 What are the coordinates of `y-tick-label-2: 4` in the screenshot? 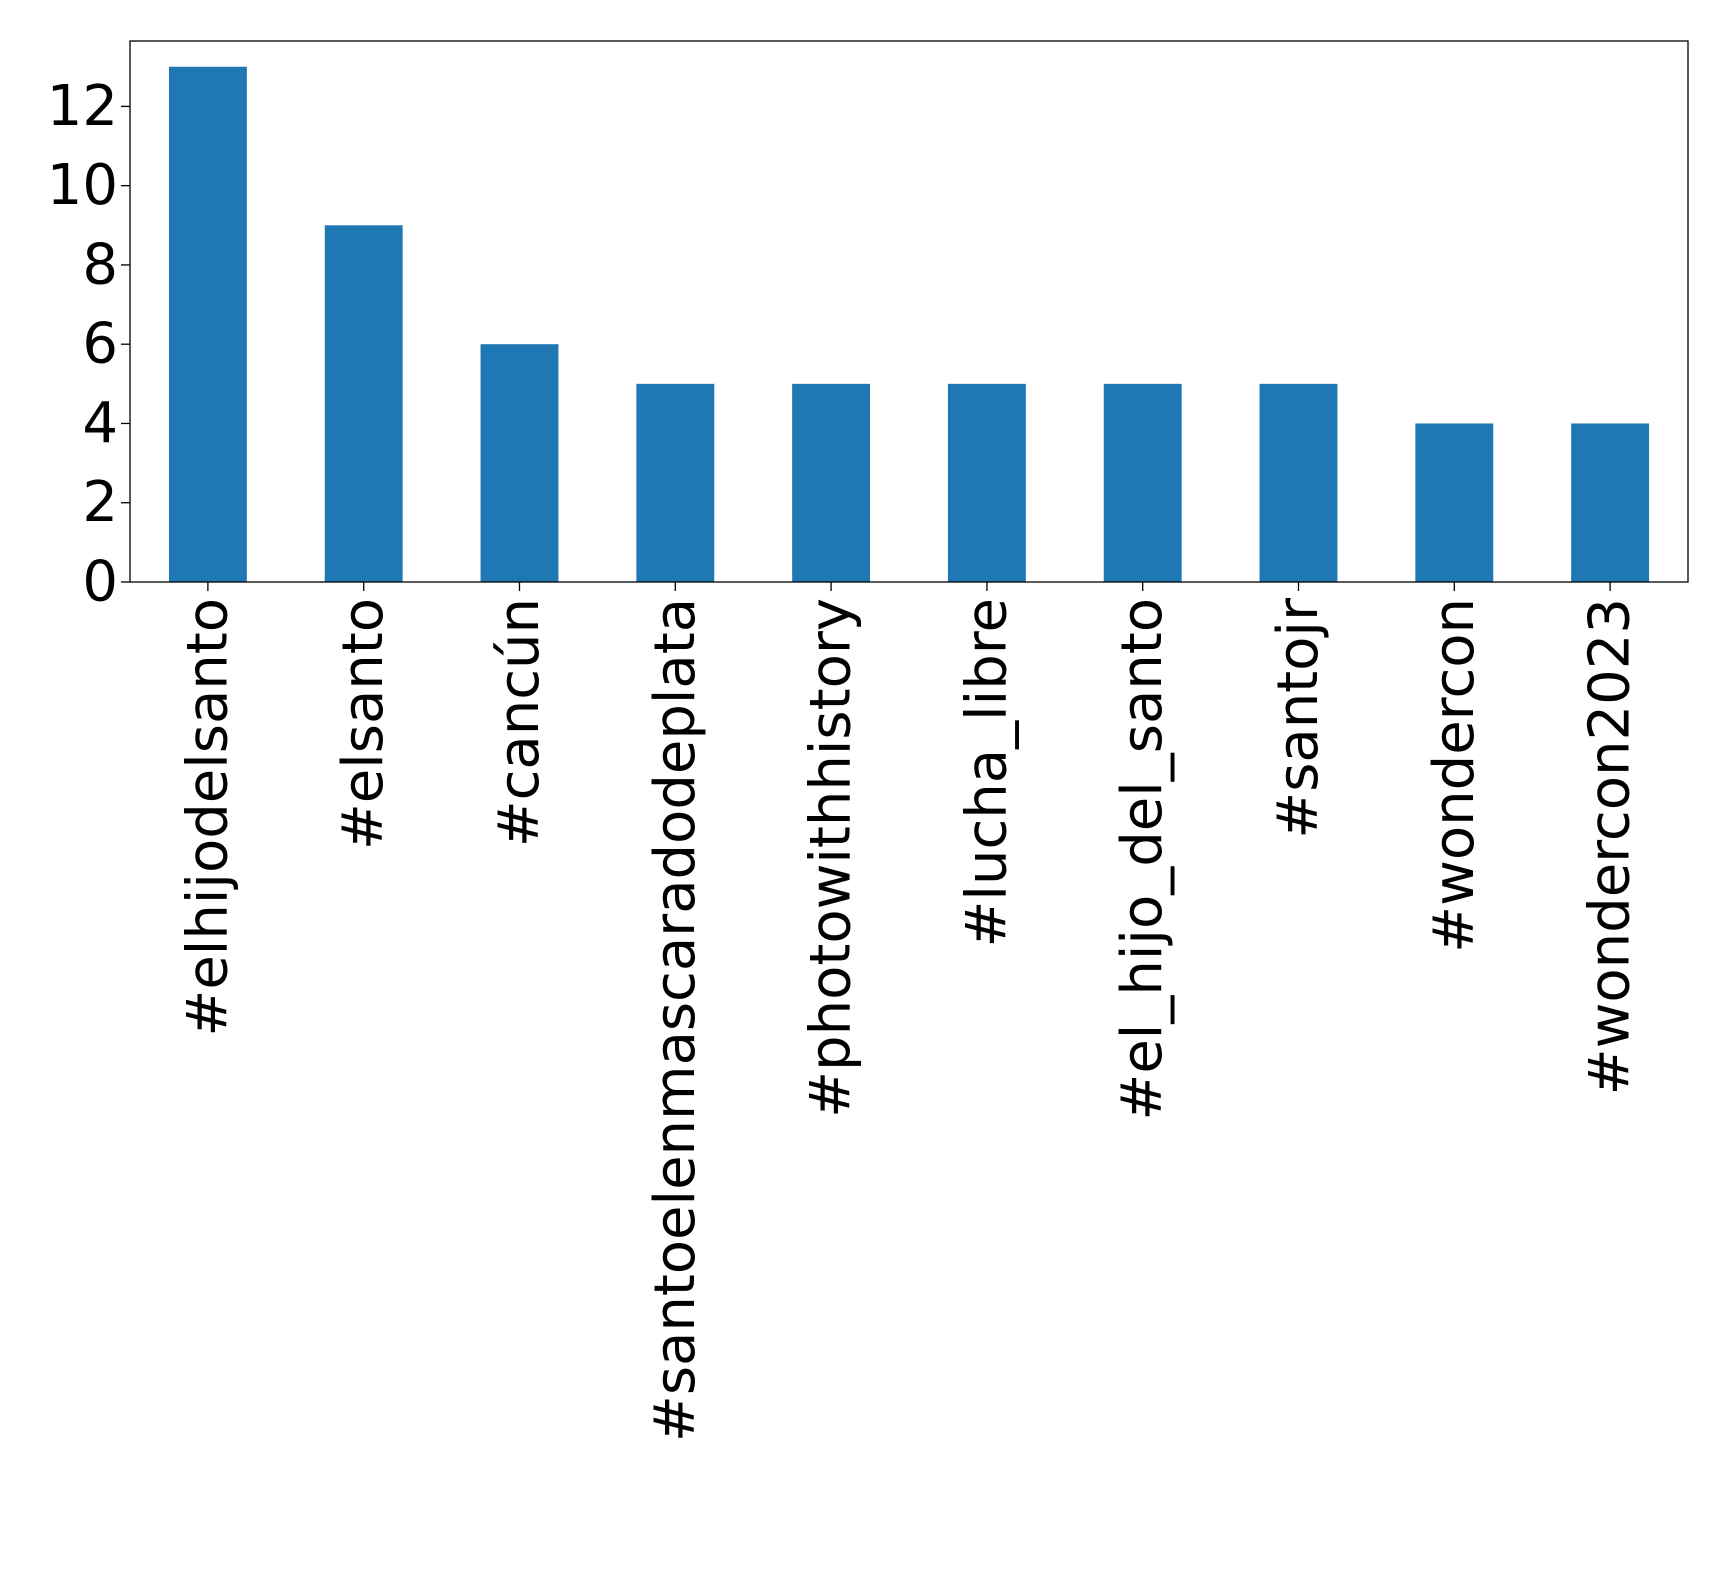 It's located at (100, 423).